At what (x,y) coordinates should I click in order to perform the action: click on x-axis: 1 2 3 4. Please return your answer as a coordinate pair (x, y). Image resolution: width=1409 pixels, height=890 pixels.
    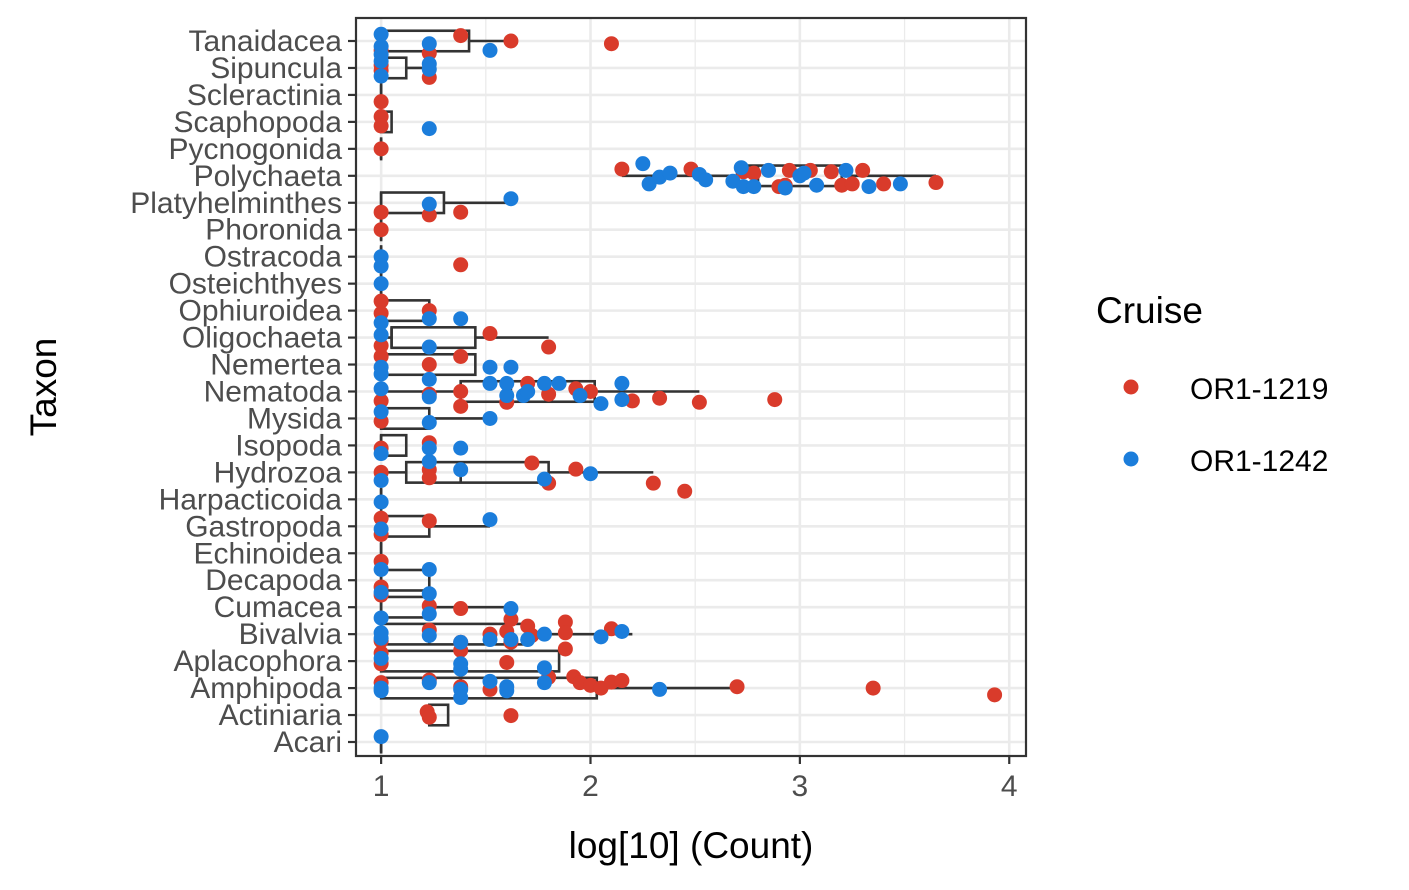
    Looking at the image, I should click on (695, 779).